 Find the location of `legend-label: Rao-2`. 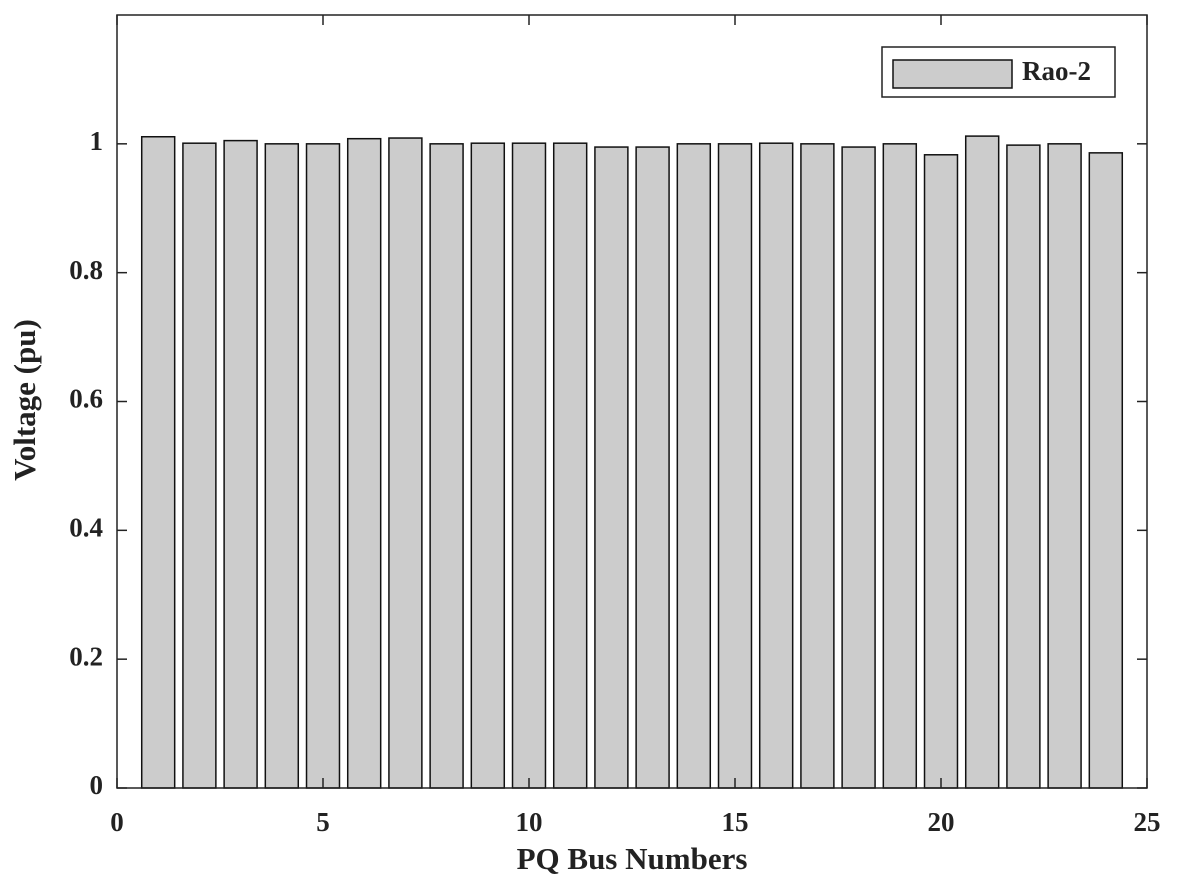

legend-label: Rao-2 is located at coordinates (1056, 71).